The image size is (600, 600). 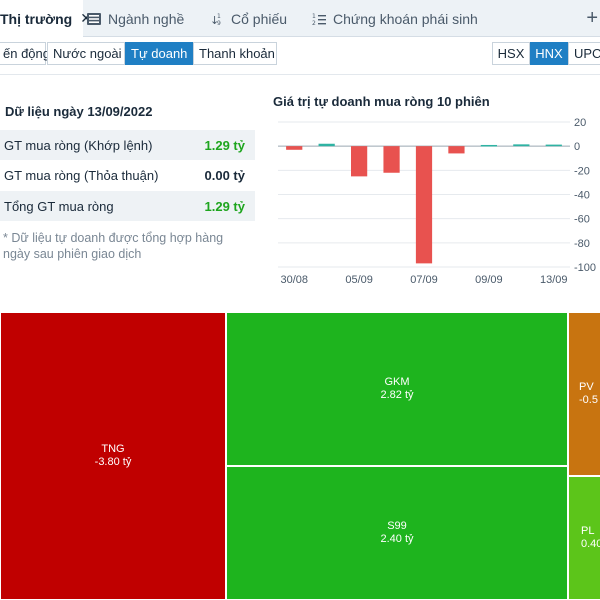 I want to click on subtab-bien-dong: ến động, so click(x=25, y=53).